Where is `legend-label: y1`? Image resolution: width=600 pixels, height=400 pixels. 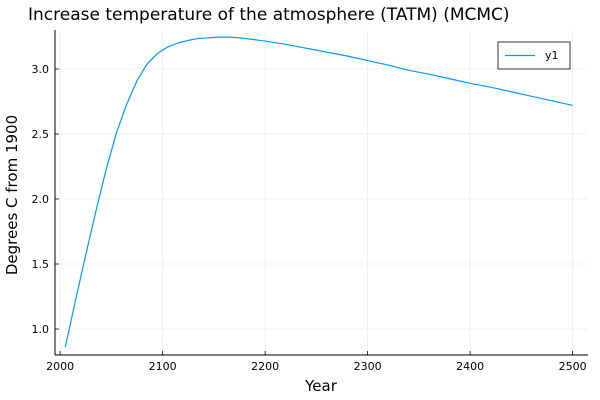
legend-label: y1 is located at coordinates (552, 55).